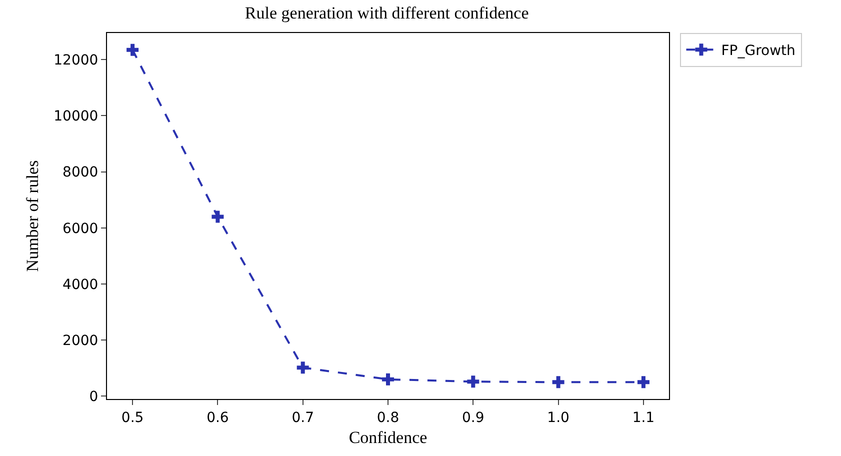 This screenshot has height=456, width=841. I want to click on y-tick-label: 2000, so click(80, 341).